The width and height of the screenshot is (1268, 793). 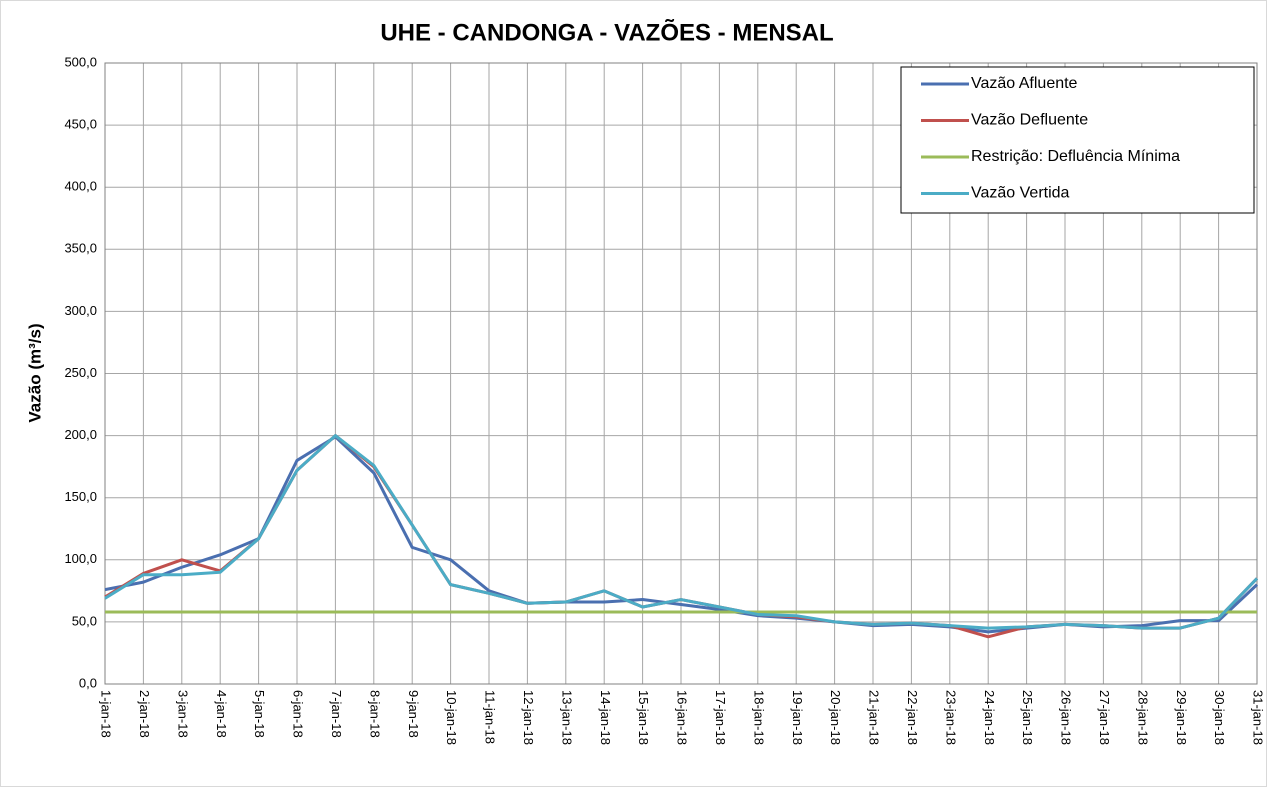 What do you see at coordinates (835, 717) in the screenshot?
I see `x-tick-label: 20-jan-18` at bounding box center [835, 717].